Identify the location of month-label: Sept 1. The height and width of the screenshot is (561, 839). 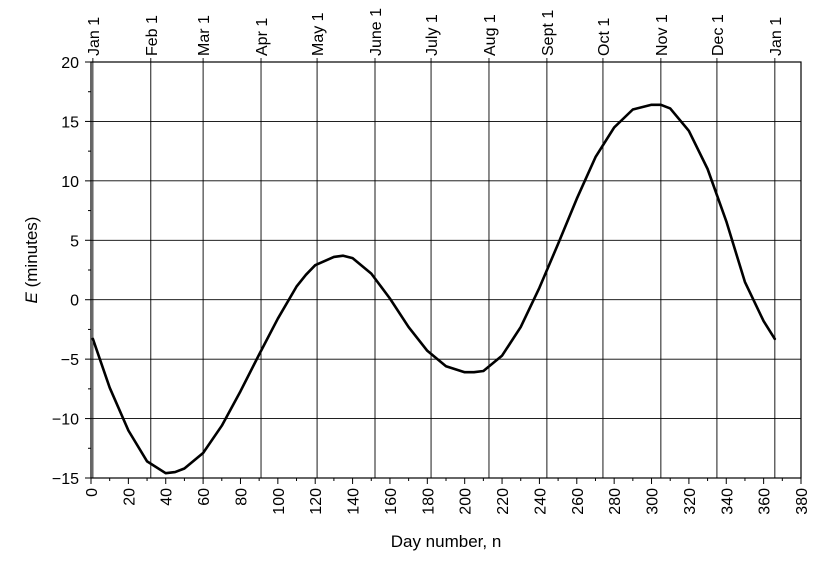
(548, 33).